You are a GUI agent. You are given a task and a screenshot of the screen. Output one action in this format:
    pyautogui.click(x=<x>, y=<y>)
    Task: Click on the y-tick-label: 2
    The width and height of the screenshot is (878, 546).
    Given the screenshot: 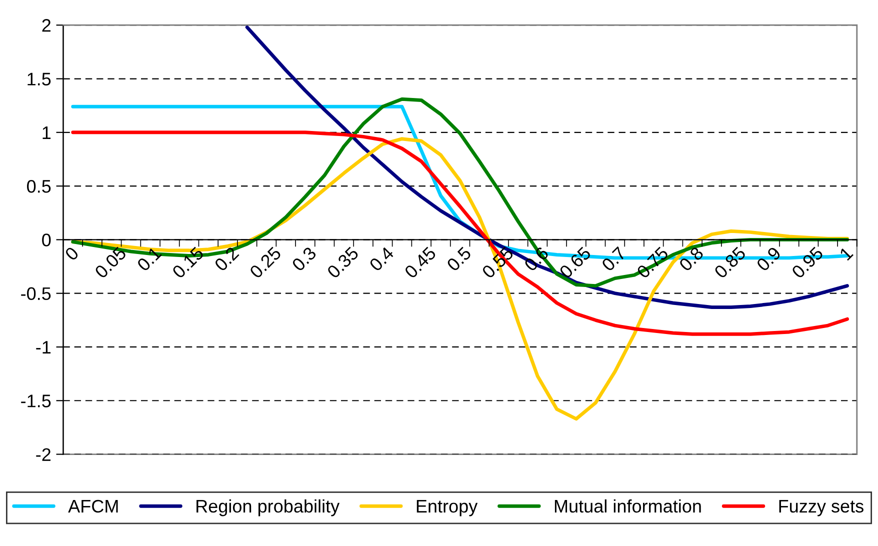 What is the action you would take?
    pyautogui.click(x=46, y=25)
    